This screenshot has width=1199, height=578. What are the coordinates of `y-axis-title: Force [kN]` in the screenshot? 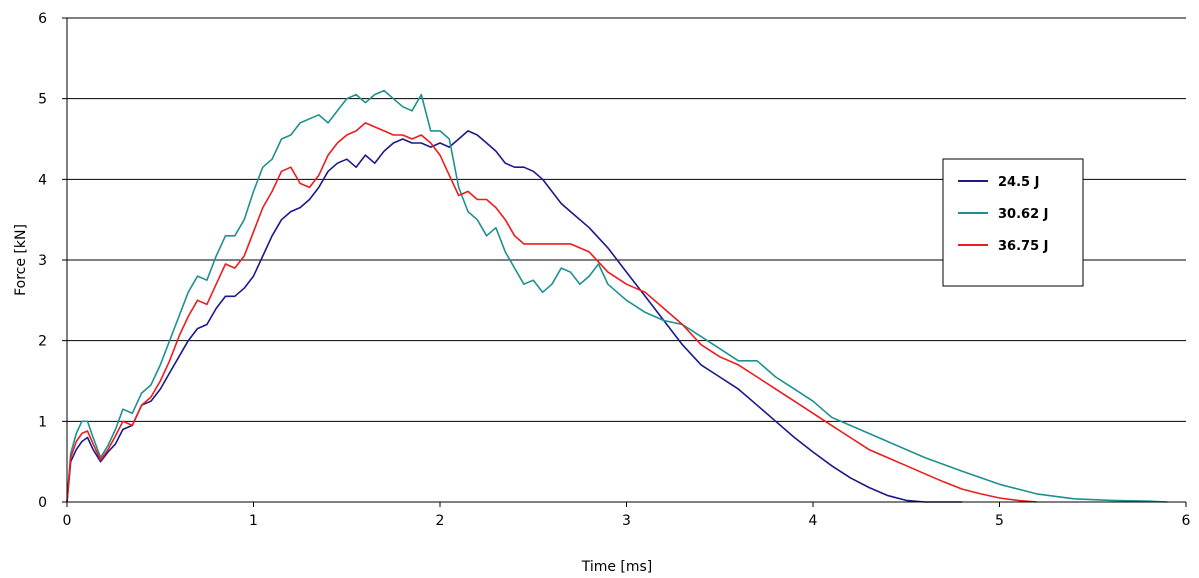 It's located at (21, 260).